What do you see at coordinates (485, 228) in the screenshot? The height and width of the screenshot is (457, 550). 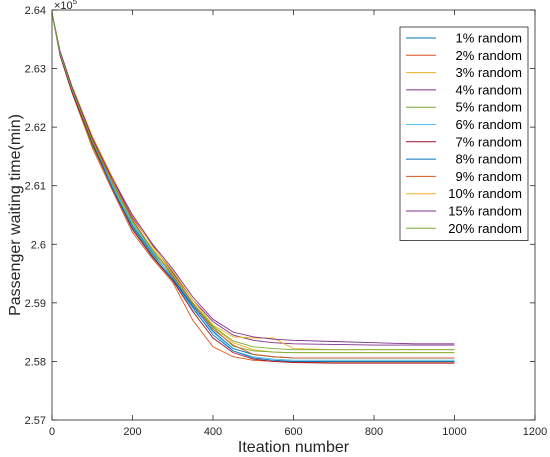 I see `legend-label: 20% random` at bounding box center [485, 228].